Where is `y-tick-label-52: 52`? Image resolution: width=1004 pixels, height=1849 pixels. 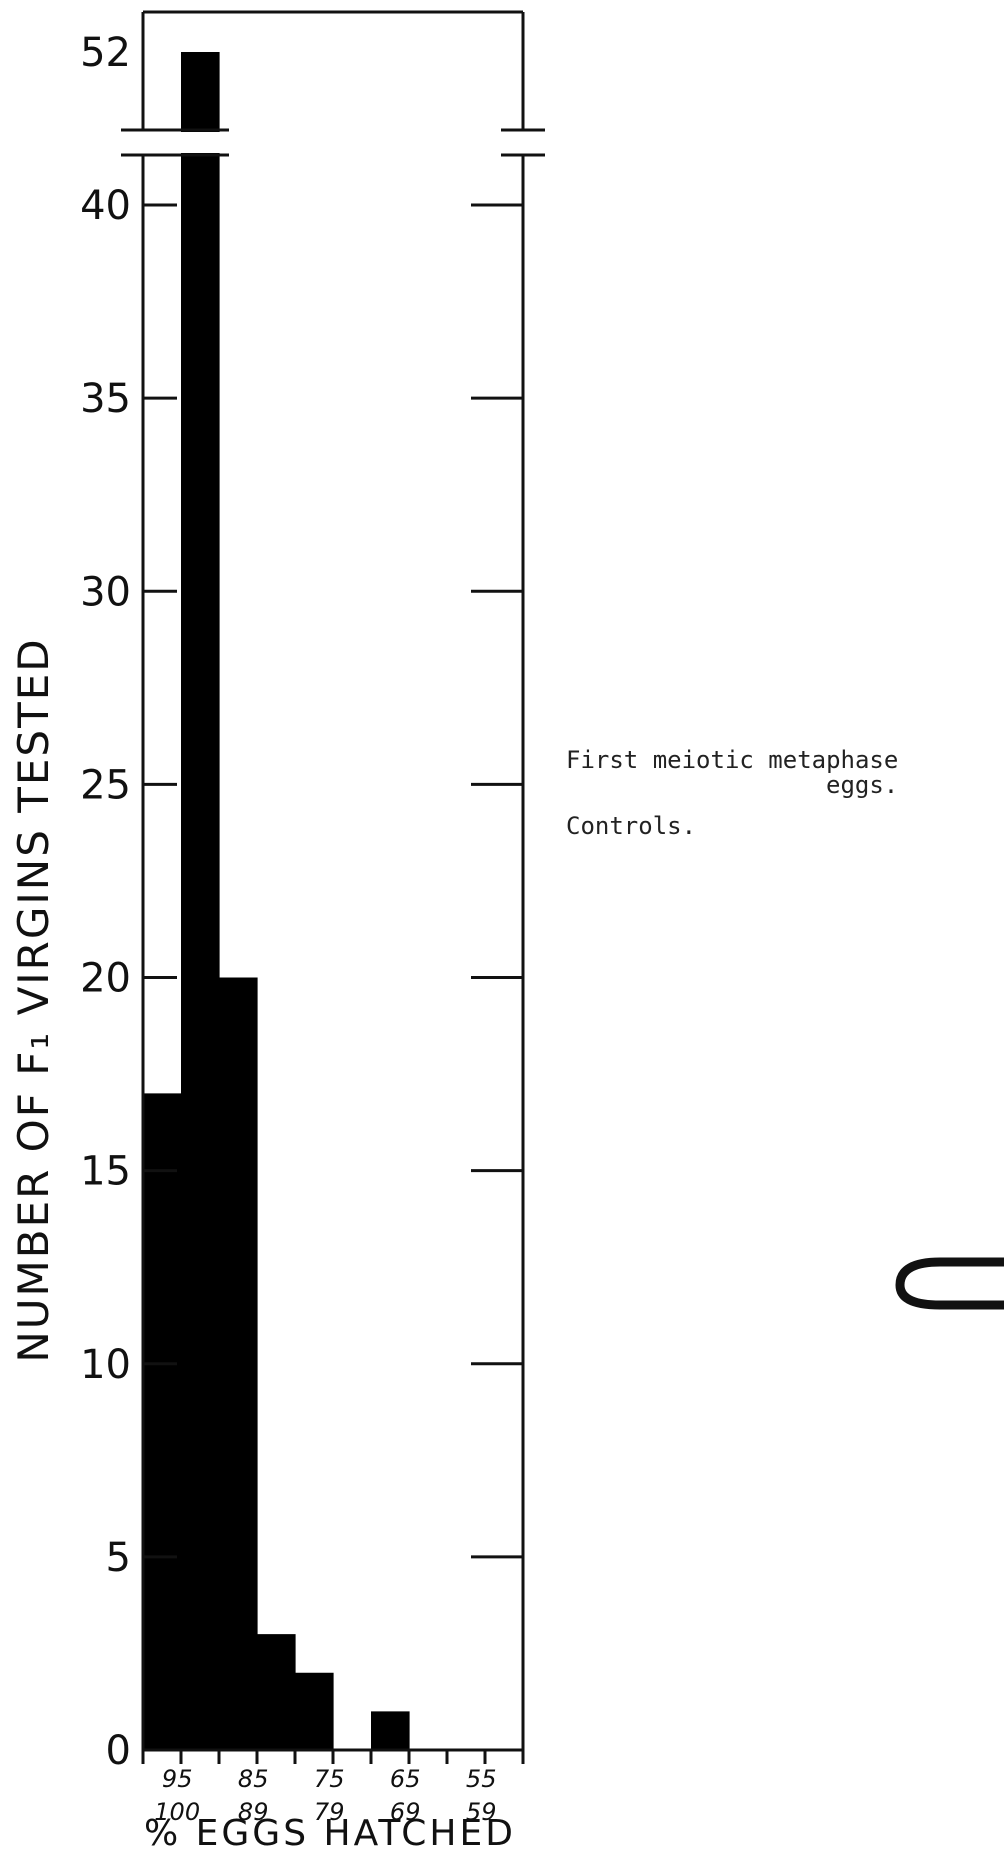 y-tick-label-52: 52 is located at coordinates (105, 53).